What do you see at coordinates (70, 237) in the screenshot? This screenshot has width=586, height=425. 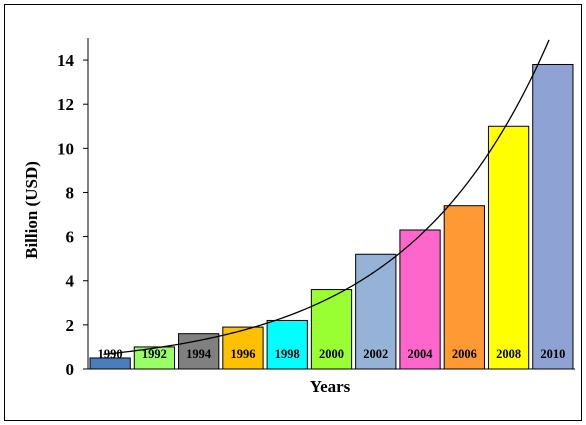 I see `y-tick-label: 6` at bounding box center [70, 237].